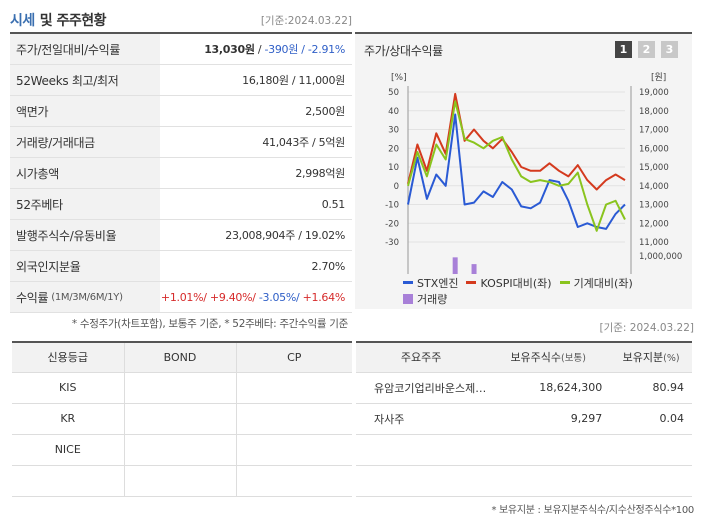 The image size is (702, 525). Describe the element at coordinates (294, 357) in the screenshot. I see `credit-header-cp: CP` at that location.